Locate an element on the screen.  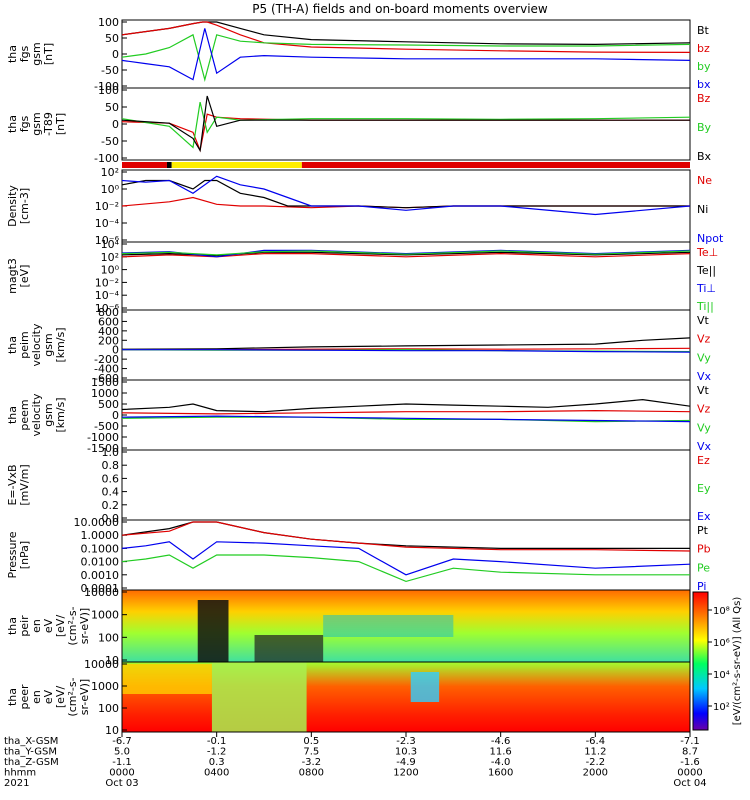
y-tick-label: -1500 is located at coordinates (103, 448).